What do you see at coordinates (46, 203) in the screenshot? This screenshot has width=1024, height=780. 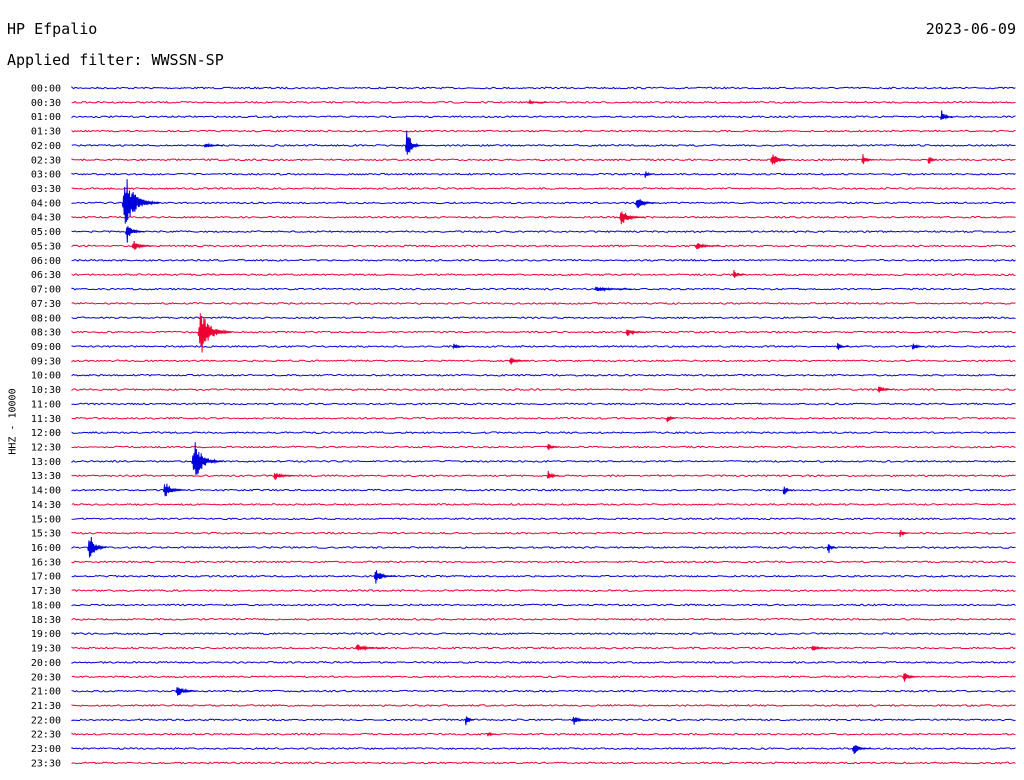 I see `row-time-label: 04:00` at bounding box center [46, 203].